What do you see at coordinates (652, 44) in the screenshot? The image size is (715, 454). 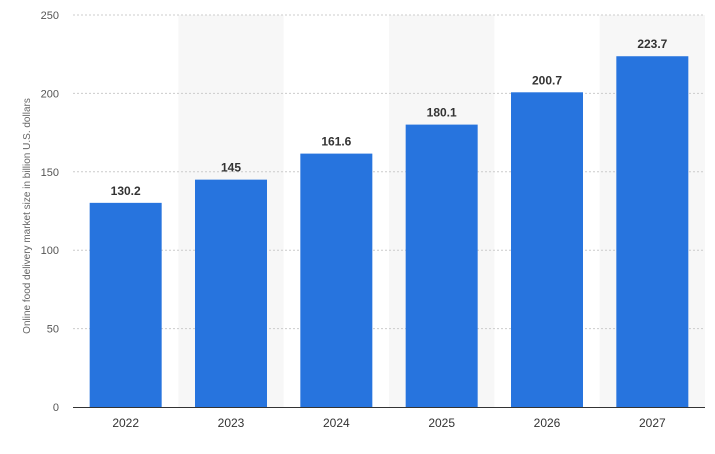 I see `data-label-2027: 223.7` at bounding box center [652, 44].